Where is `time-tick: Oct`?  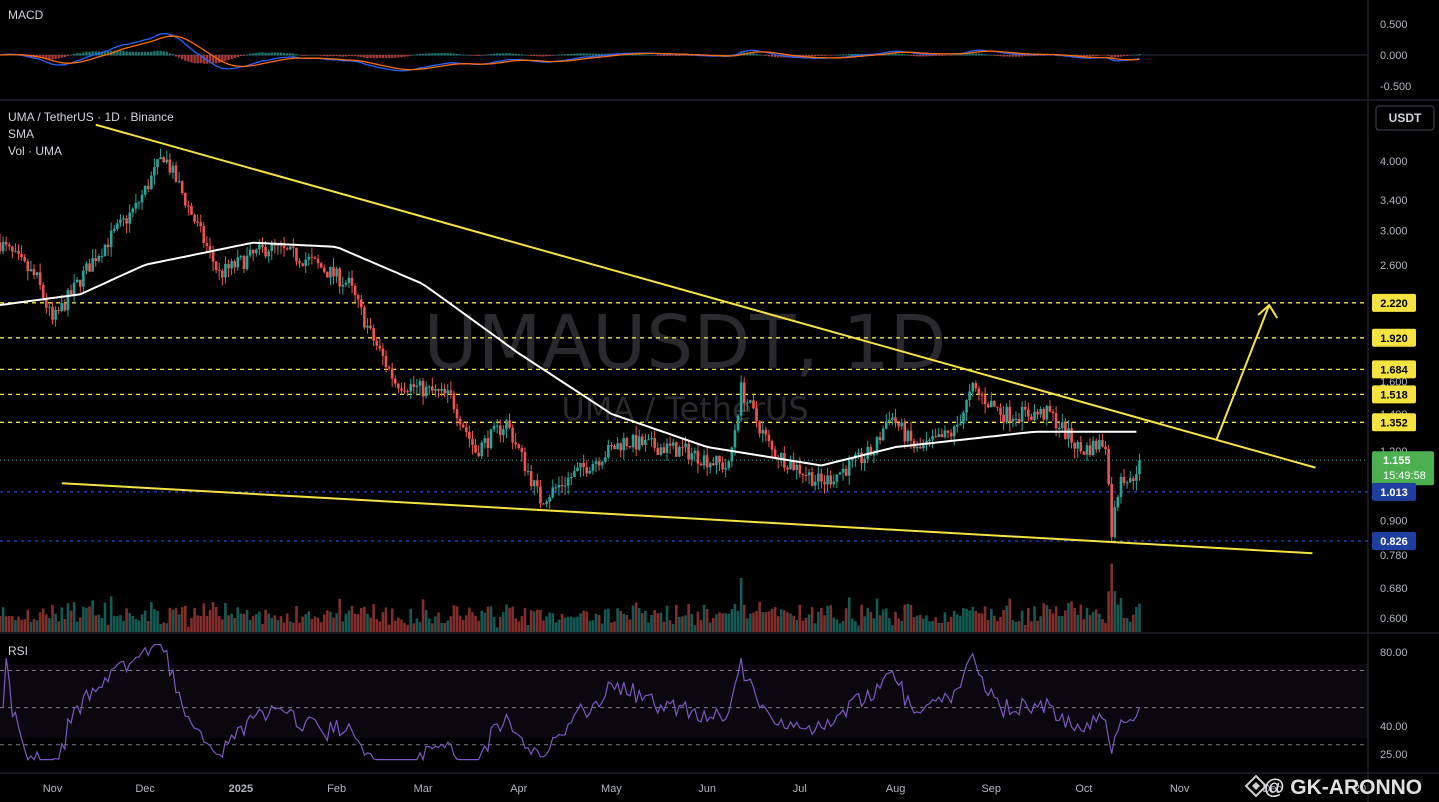 time-tick: Oct is located at coordinates (1083, 789).